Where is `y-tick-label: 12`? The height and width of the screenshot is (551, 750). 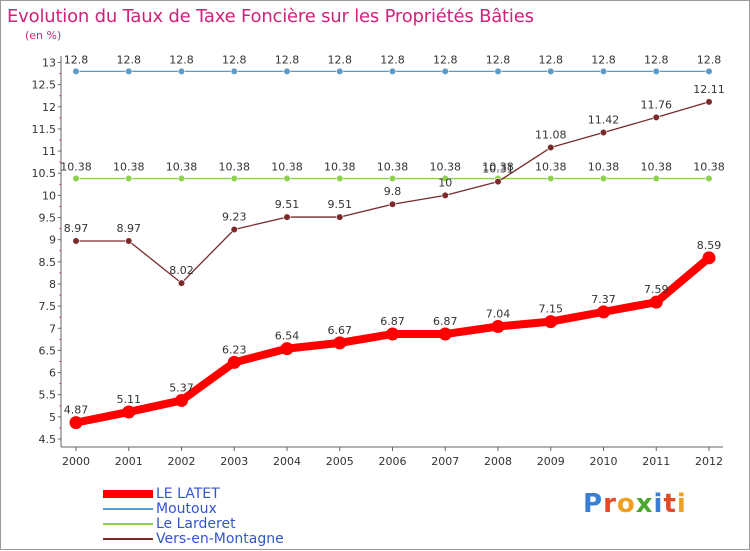
y-tick-label: 12 is located at coordinates (49, 107).